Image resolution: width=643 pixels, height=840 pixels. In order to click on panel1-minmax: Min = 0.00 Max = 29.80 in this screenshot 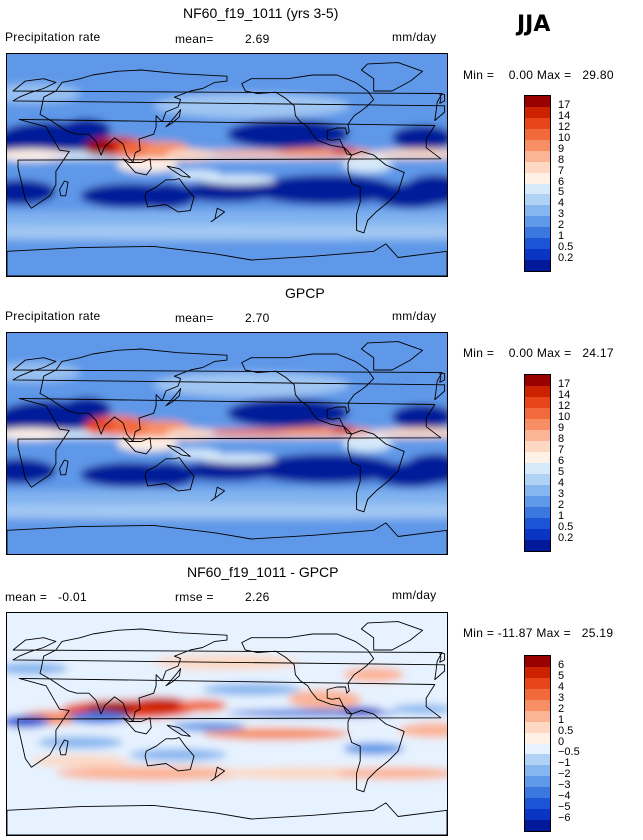, I will do `click(538, 75)`.